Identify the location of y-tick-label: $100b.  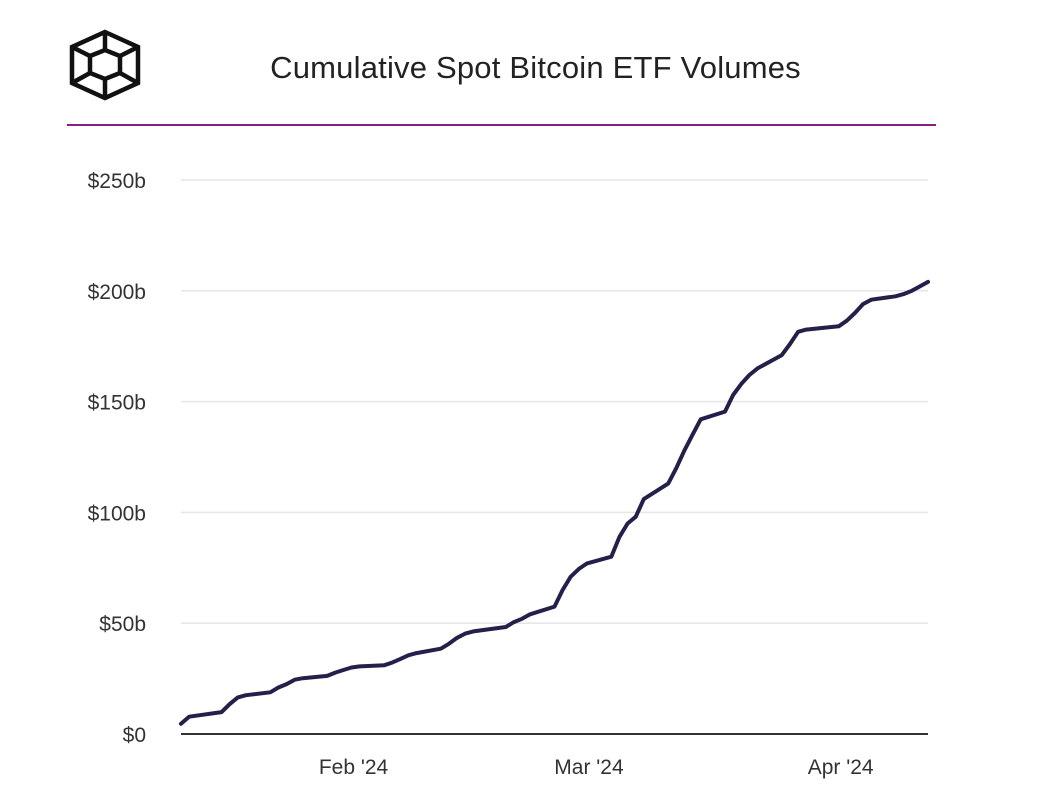
(117, 513).